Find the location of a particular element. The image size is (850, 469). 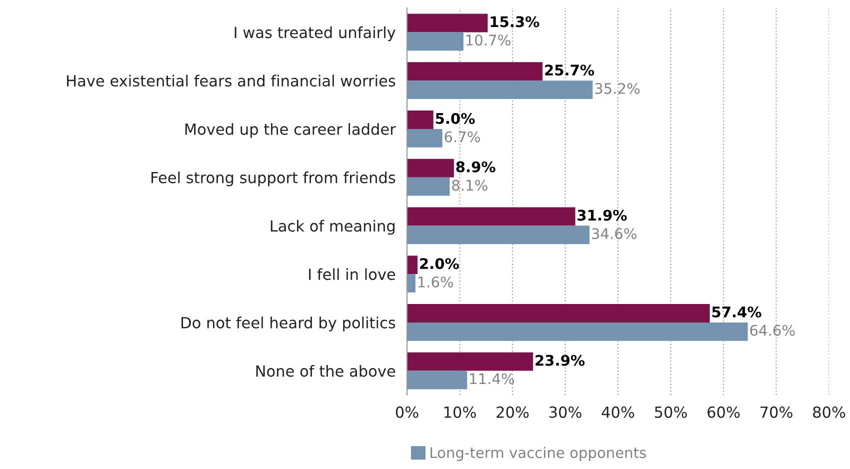

data-label: 5.0% is located at coordinates (455, 118).